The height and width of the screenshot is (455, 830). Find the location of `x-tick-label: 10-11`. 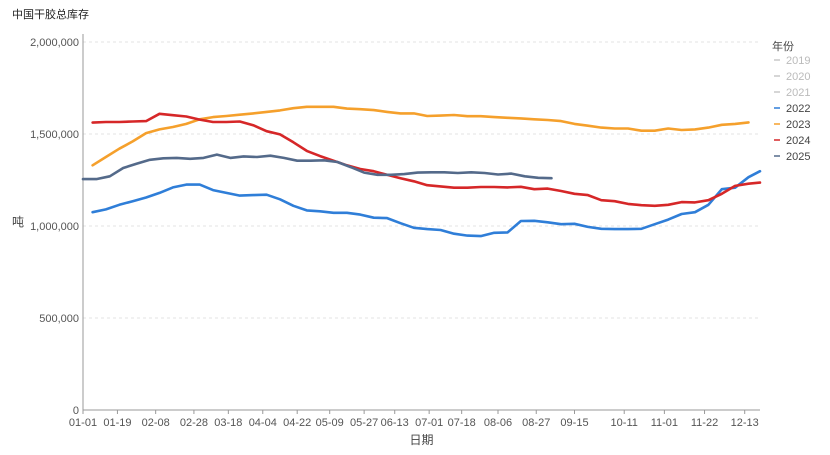

x-tick-label: 10-11 is located at coordinates (624, 423).